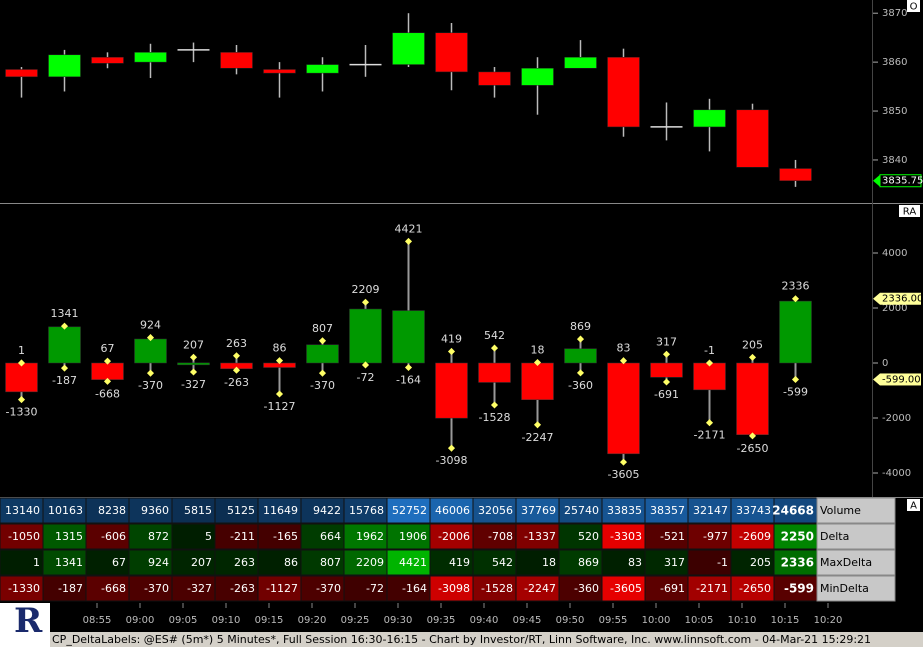 This screenshot has width=923, height=647. I want to click on x-tick-label: 09:55, so click(613, 620).